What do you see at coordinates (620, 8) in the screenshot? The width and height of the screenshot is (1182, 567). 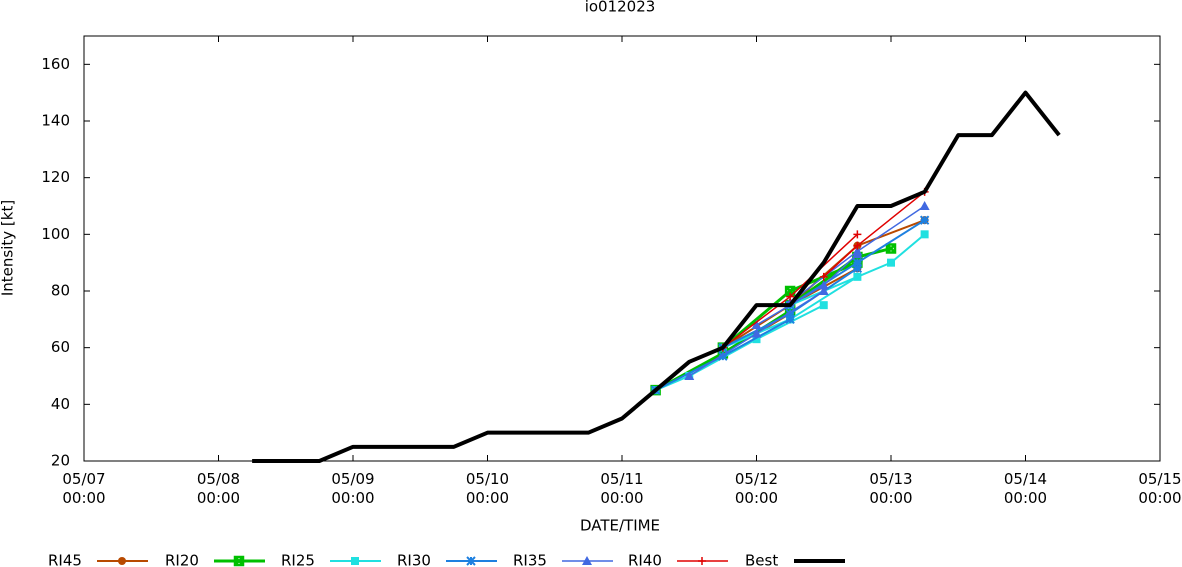 I see `chart-title: io012023` at bounding box center [620, 8].